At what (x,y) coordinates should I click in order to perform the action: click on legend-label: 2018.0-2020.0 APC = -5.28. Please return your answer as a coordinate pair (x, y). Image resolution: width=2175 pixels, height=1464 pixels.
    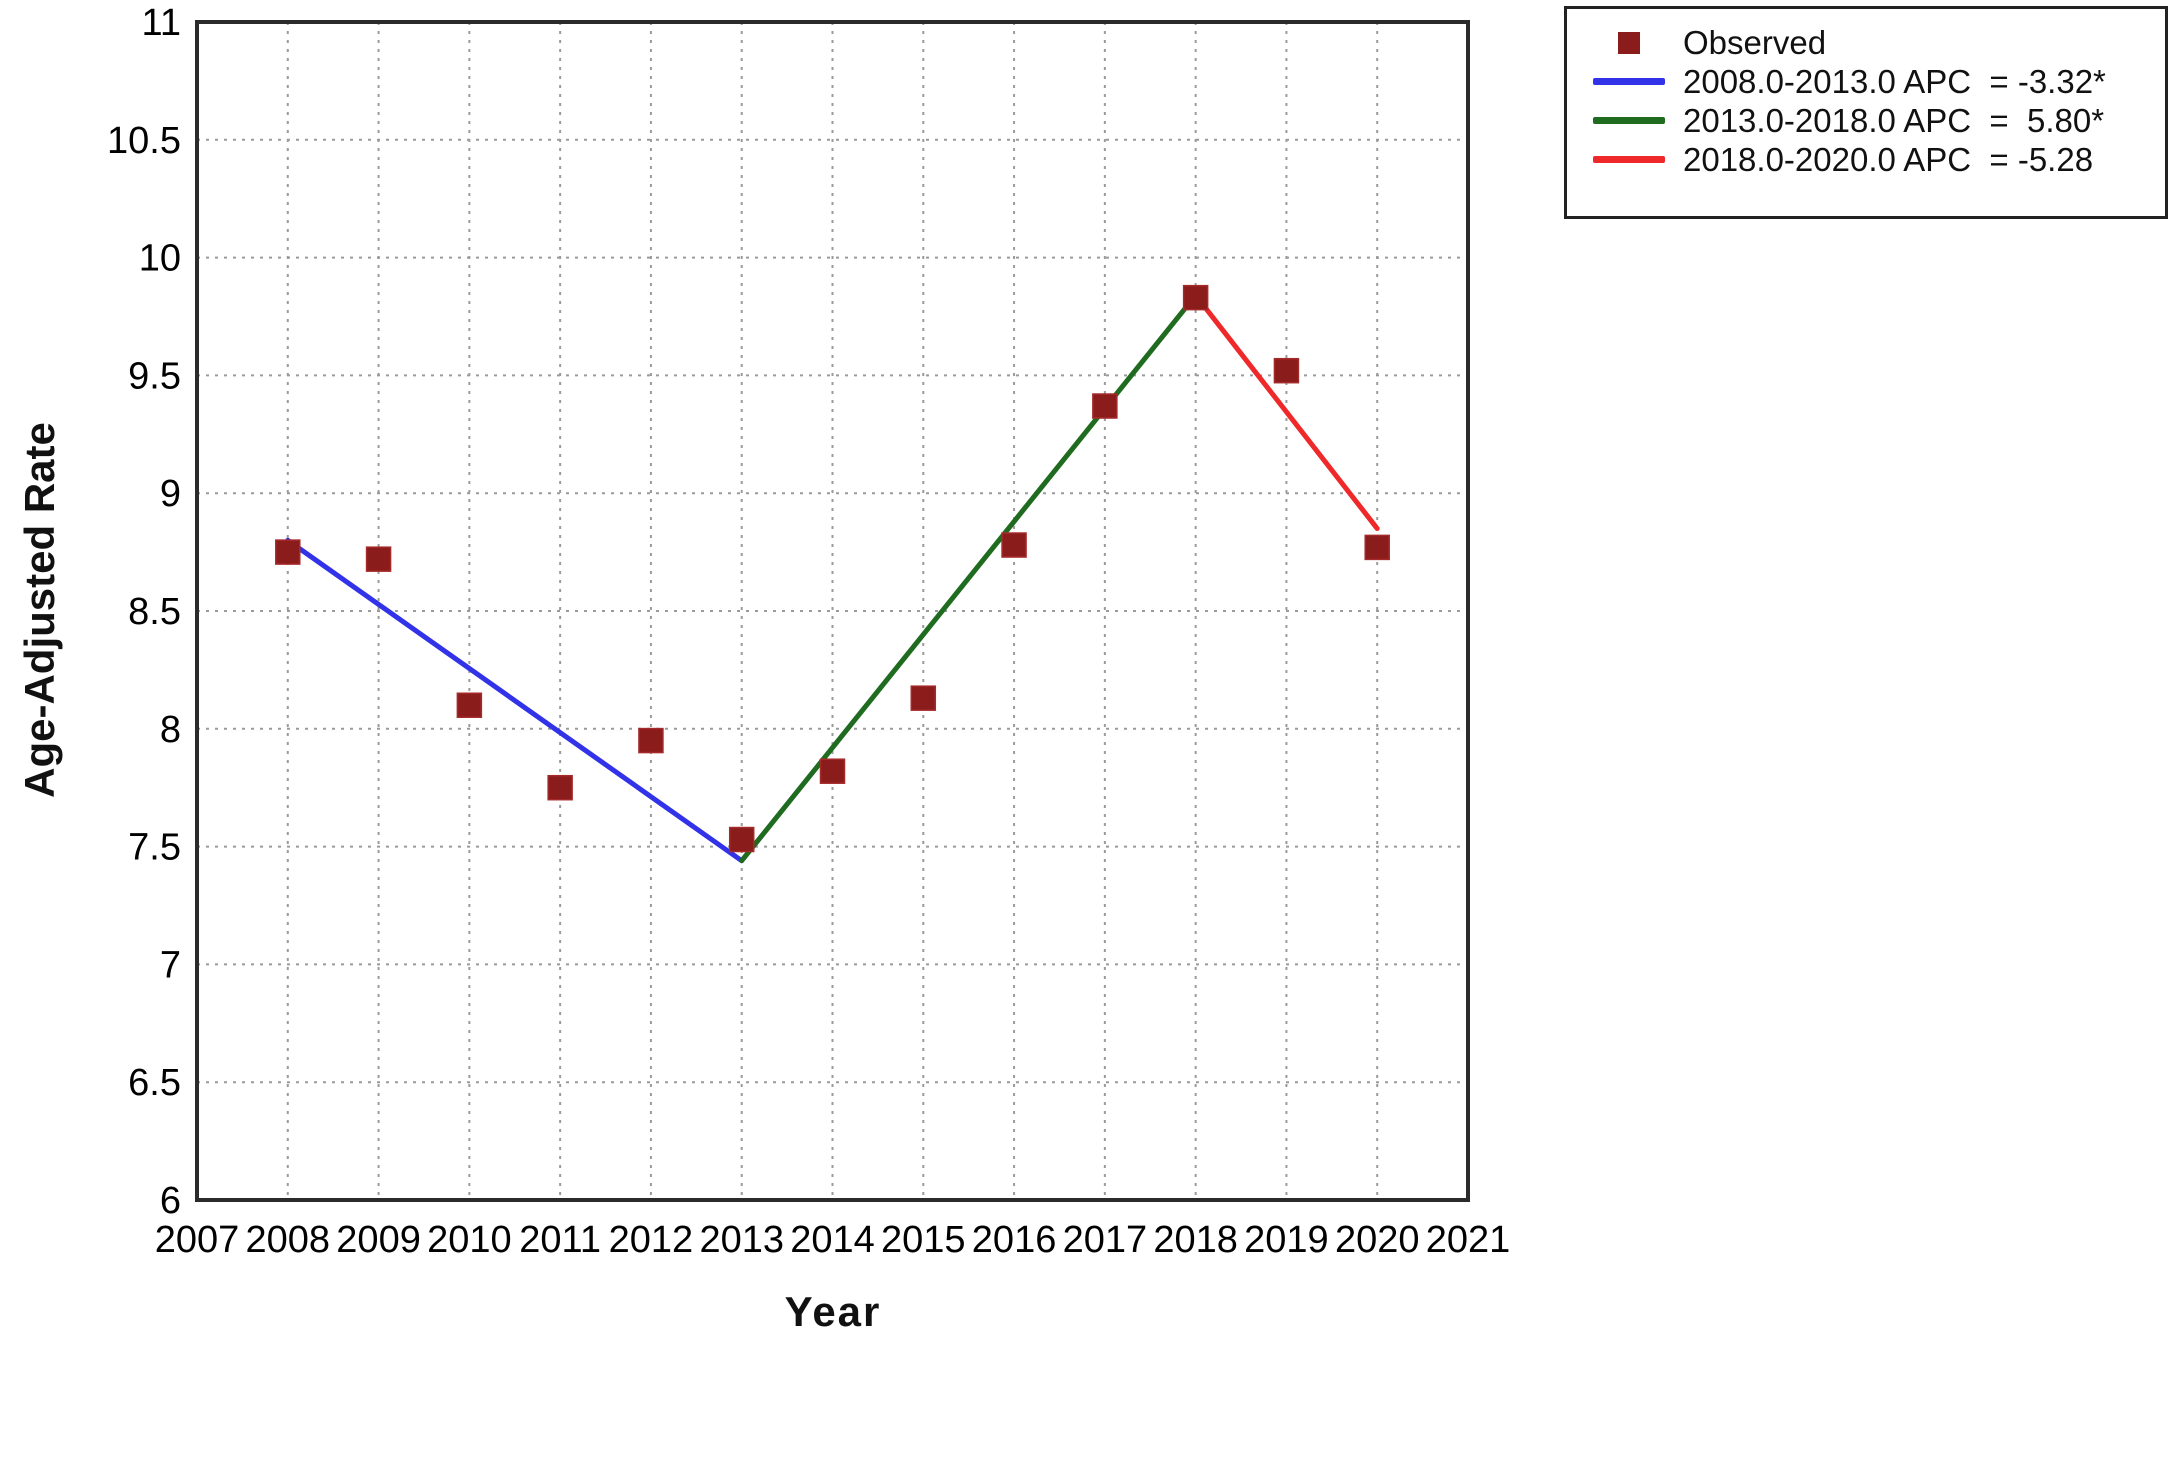
    Looking at the image, I should click on (1888, 159).